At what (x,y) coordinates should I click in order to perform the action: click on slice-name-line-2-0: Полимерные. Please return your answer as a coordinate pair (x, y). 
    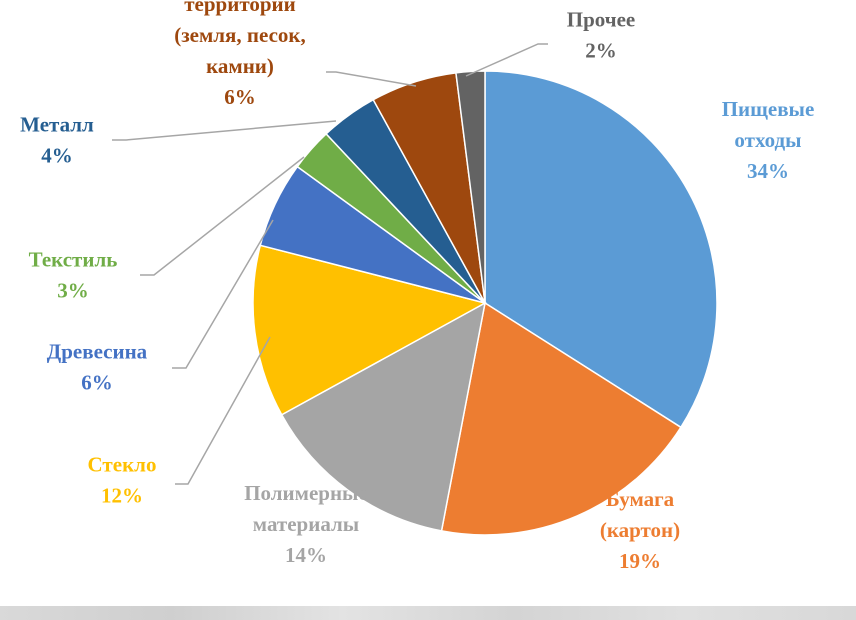
    Looking at the image, I should click on (306, 493).